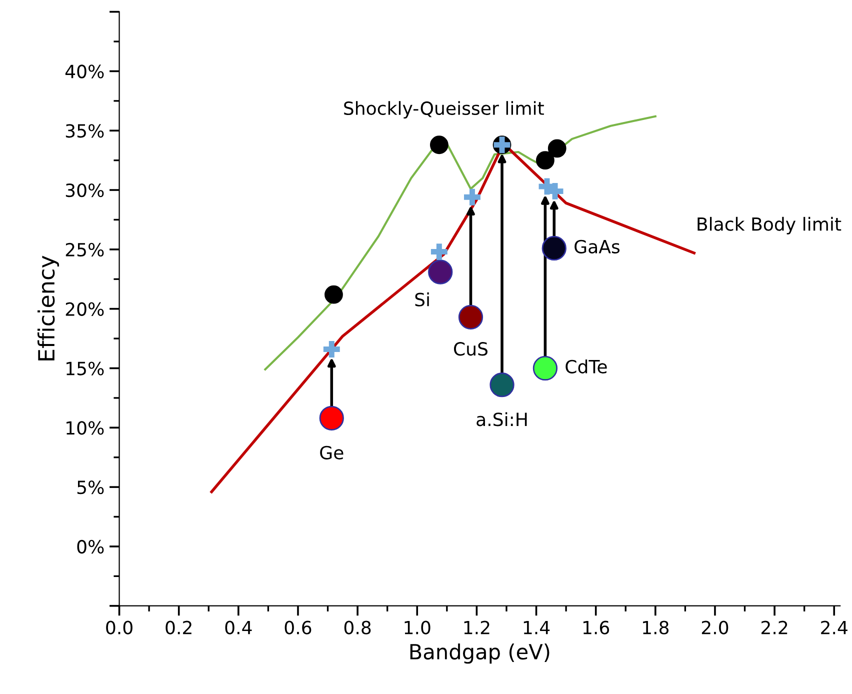 The width and height of the screenshot is (852, 694). Describe the element at coordinates (90, 487) in the screenshot. I see `y-tick-label: 5%` at that location.